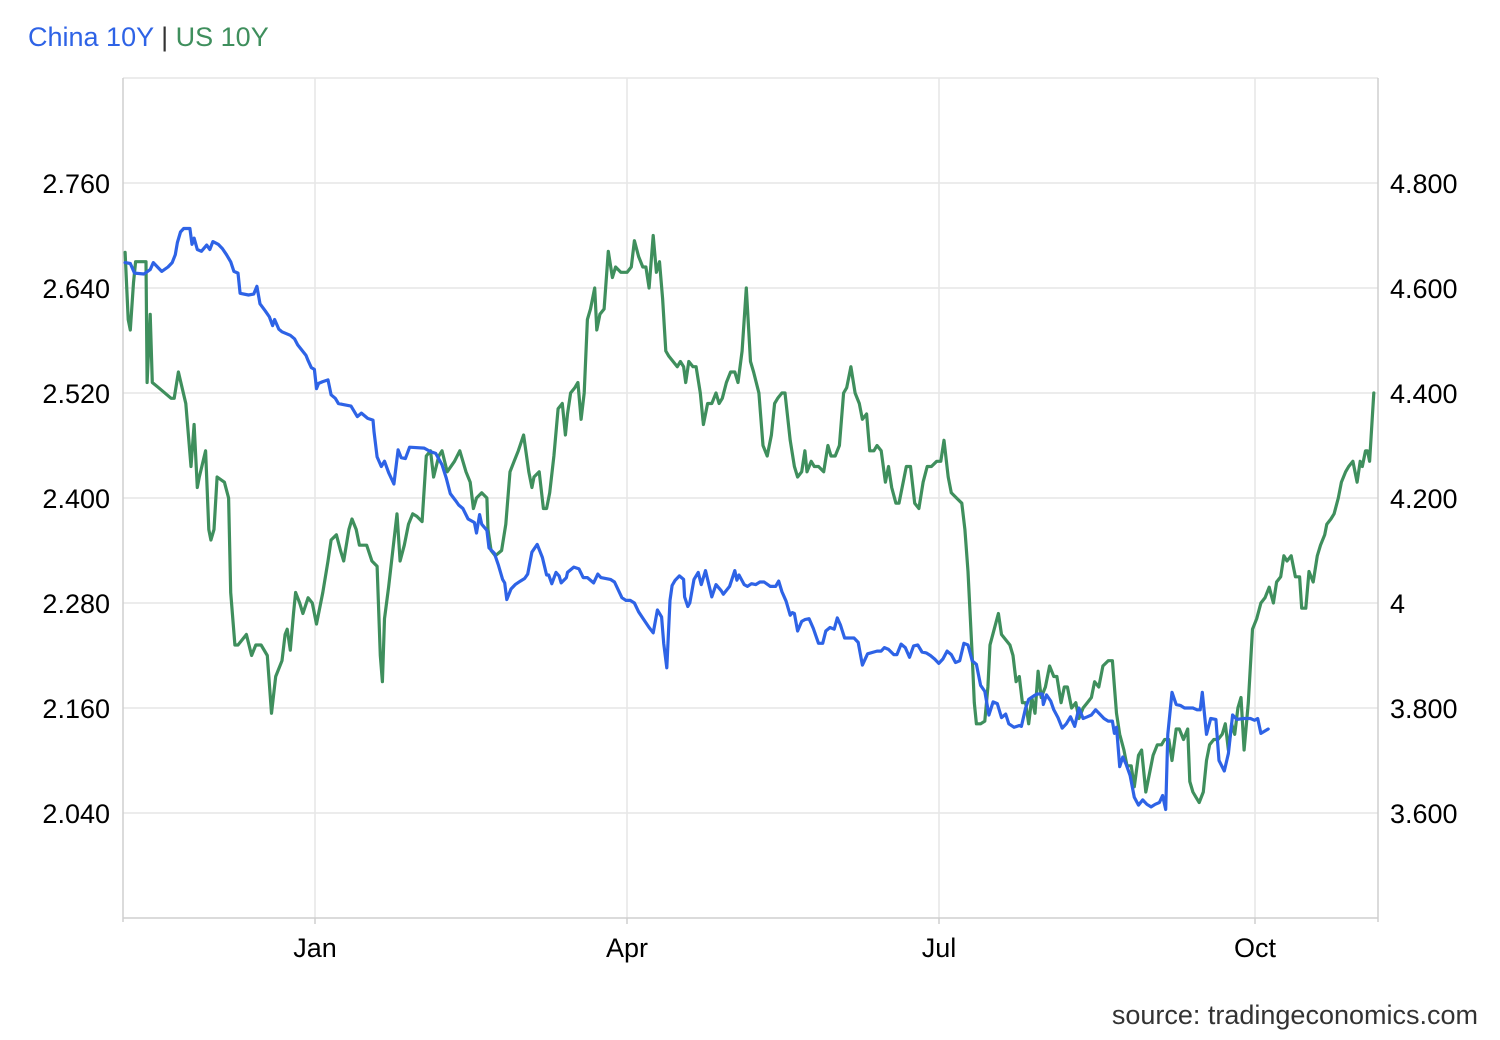 This screenshot has height=1040, width=1500. Describe the element at coordinates (1424, 184) in the screenshot. I see `y-right-tick-label: 4.800` at that location.